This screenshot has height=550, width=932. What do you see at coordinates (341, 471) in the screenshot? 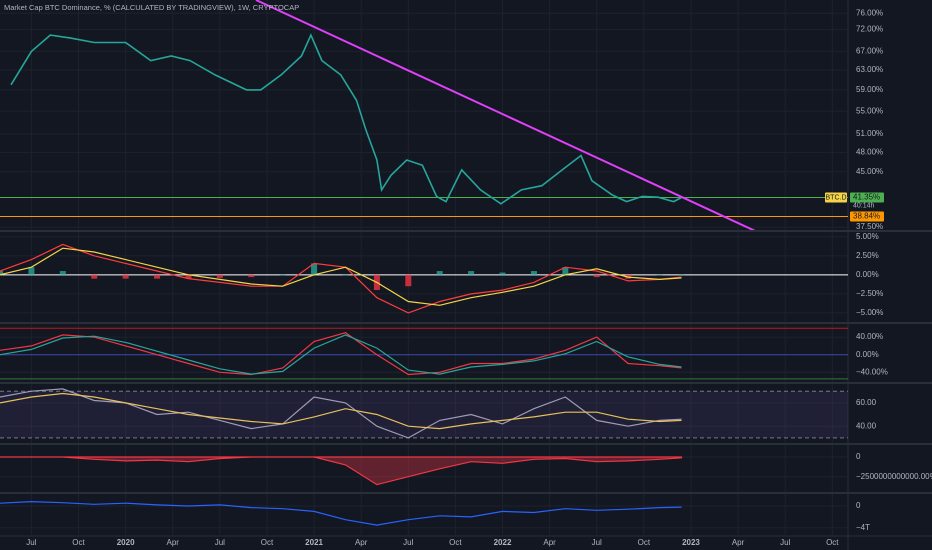
I see `area` at bounding box center [341, 471].